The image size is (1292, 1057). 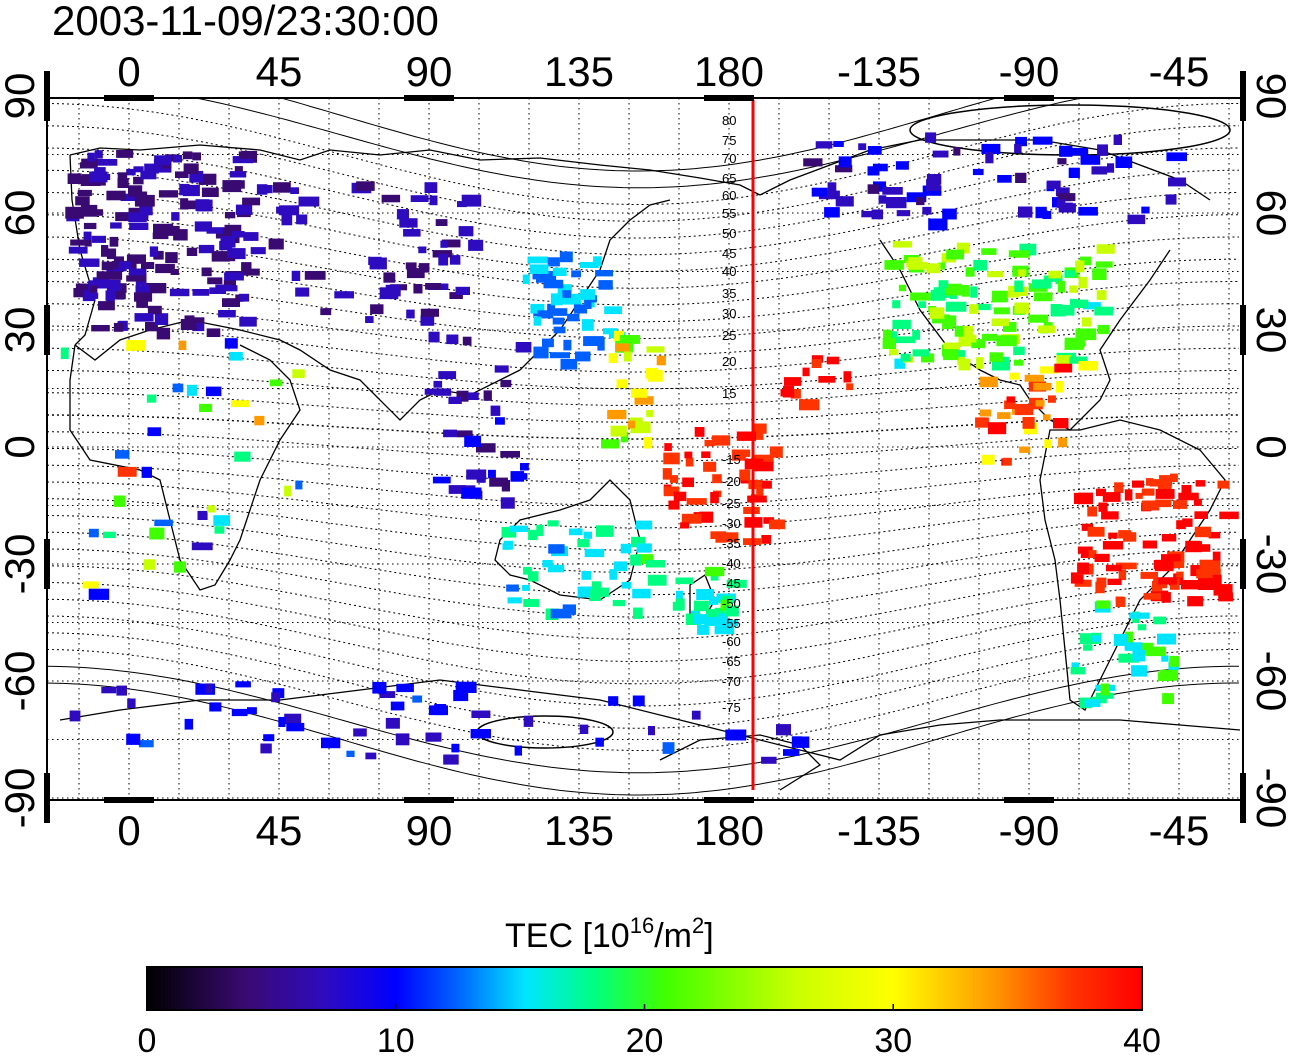 I want to click on mlat-label: -50, so click(x=731, y=603).